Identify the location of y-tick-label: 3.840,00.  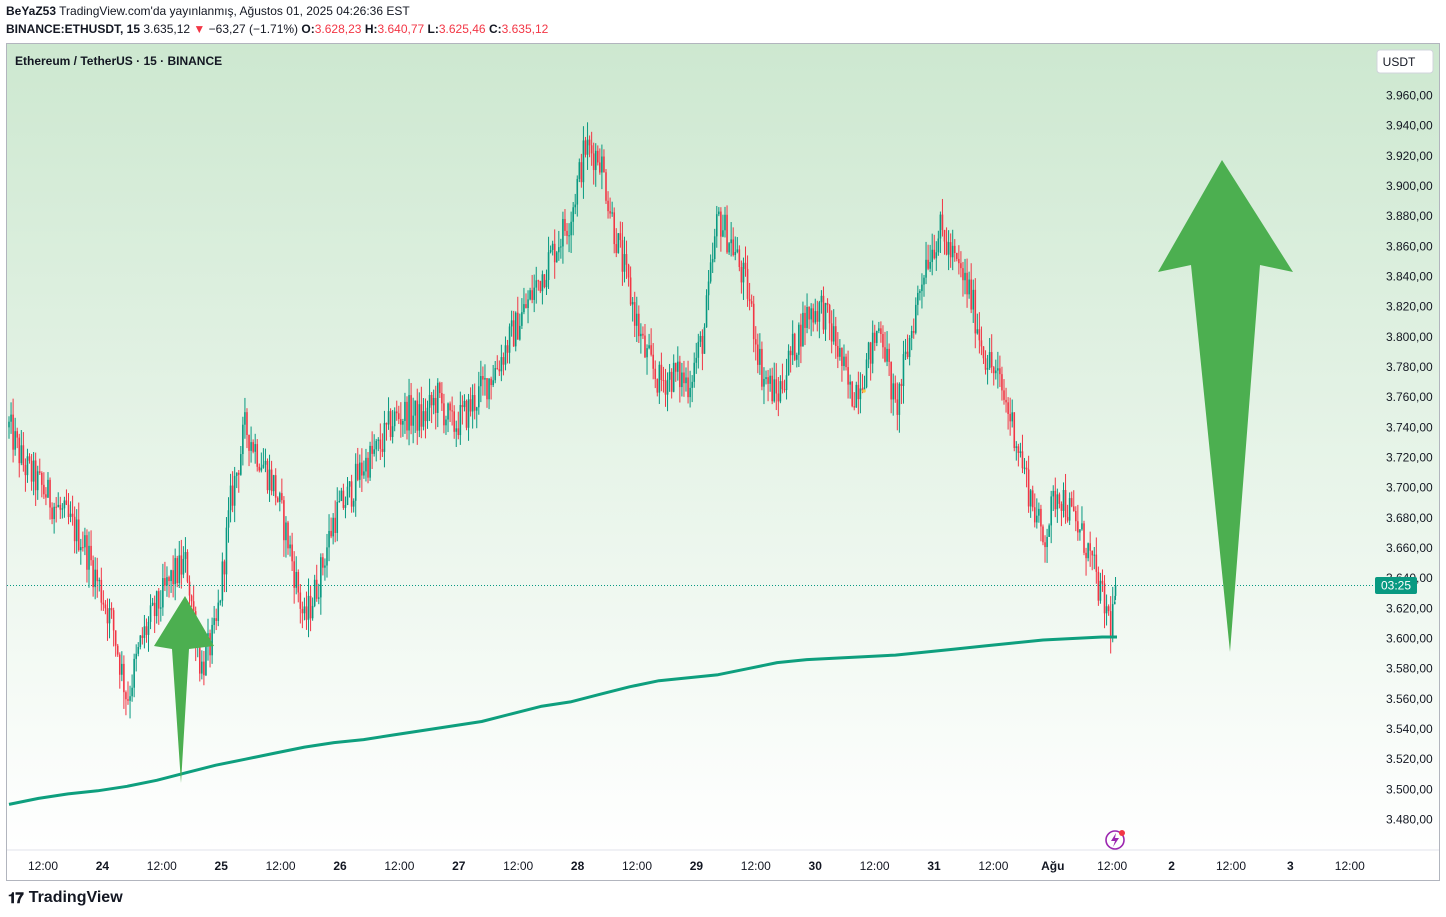
(1409, 277).